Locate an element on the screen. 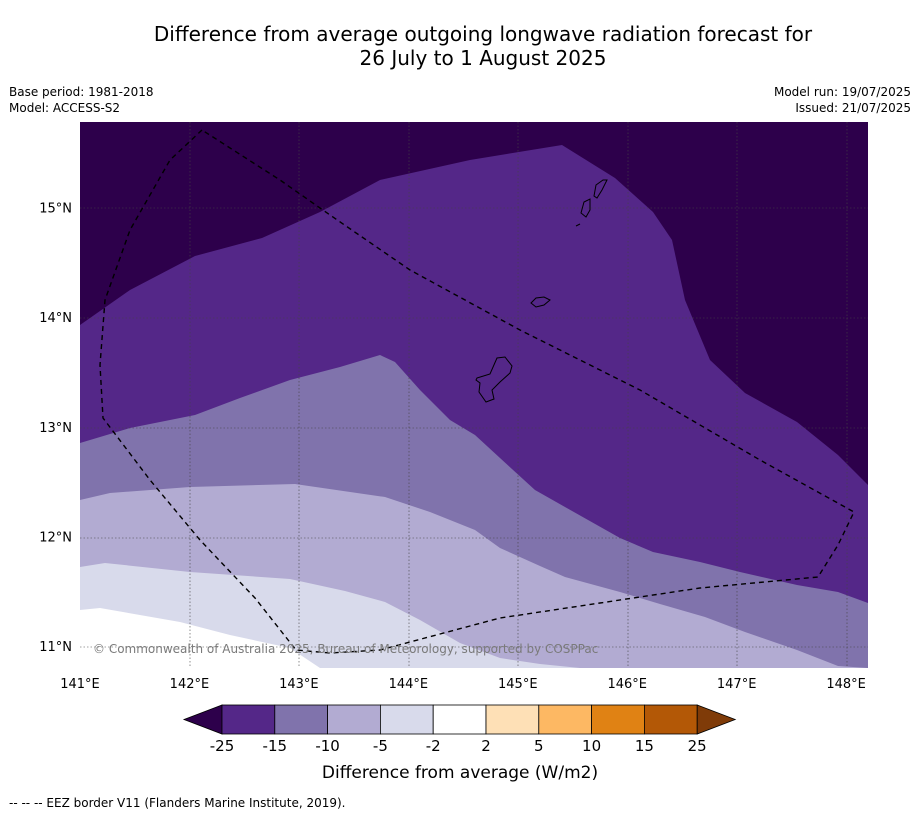  issued-text: Issued: 21/07/2025 is located at coordinates (853, 108).